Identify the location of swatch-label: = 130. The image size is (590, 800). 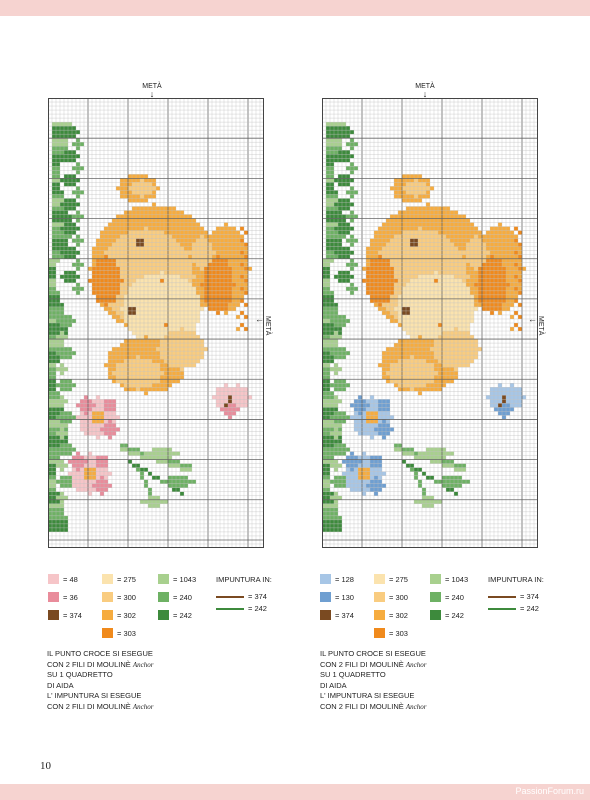
(344, 597).